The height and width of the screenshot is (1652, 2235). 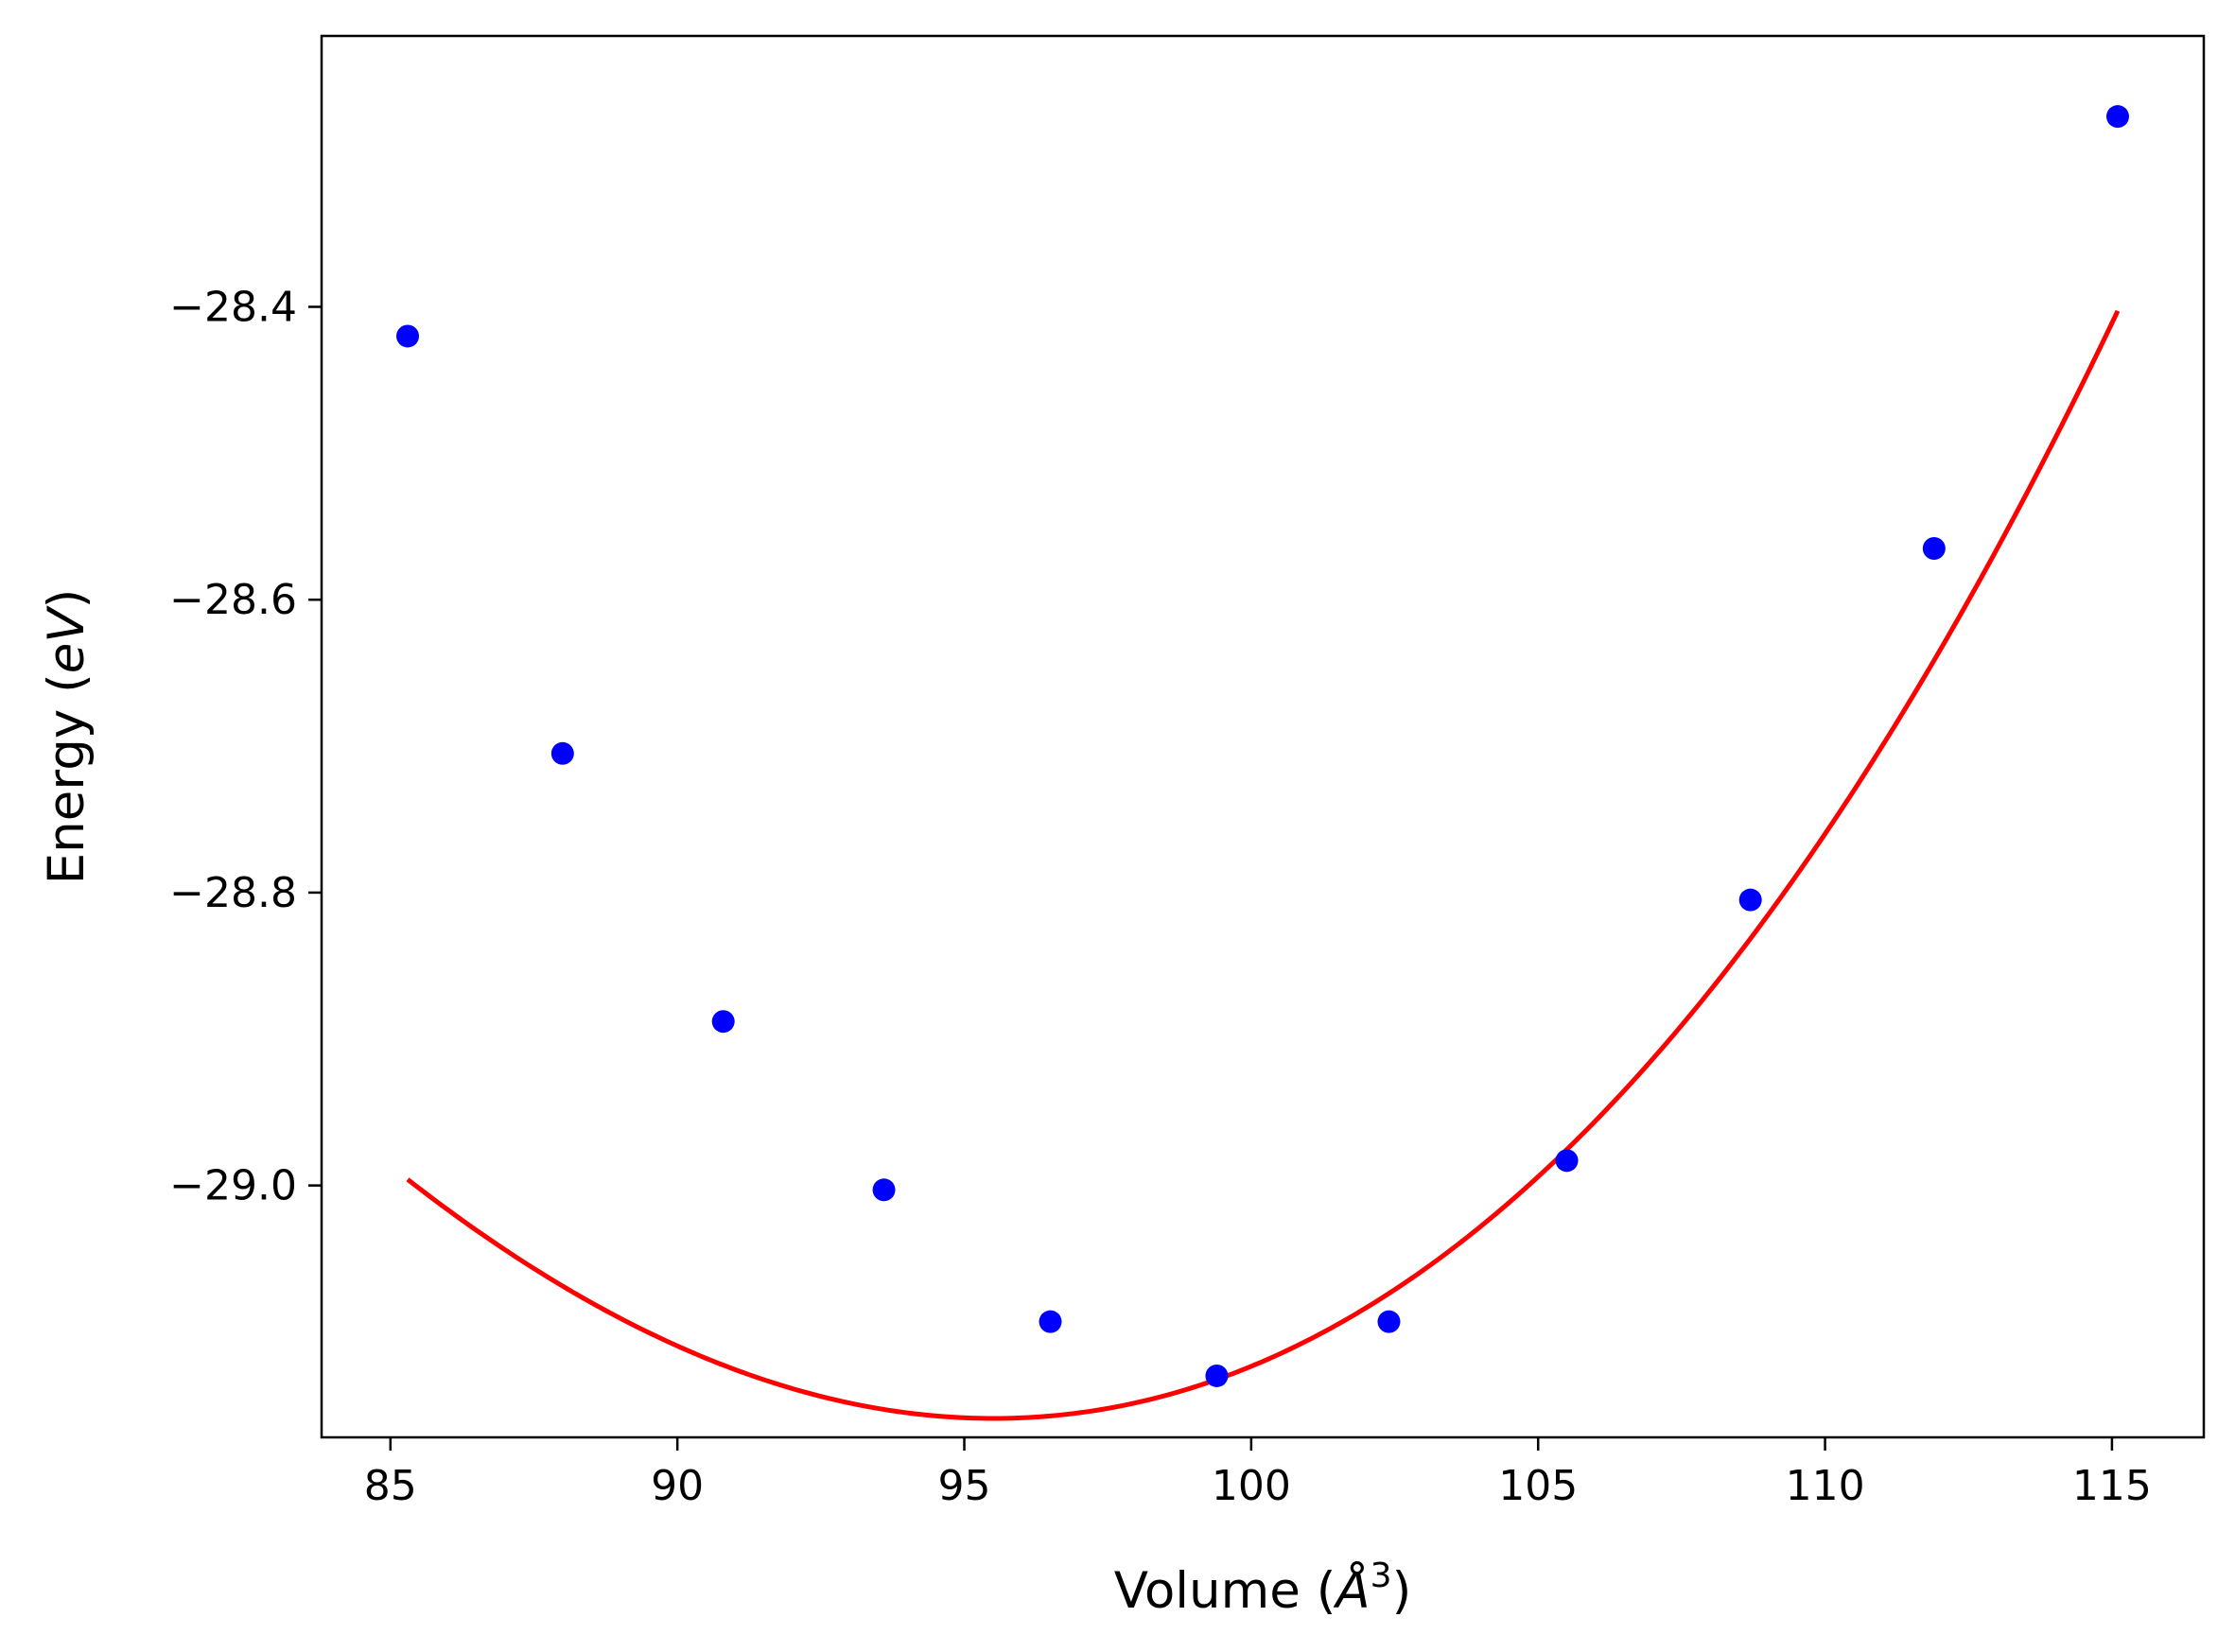 I want to click on x-axis-label-text: Volume (, so click(x=1225, y=1591).